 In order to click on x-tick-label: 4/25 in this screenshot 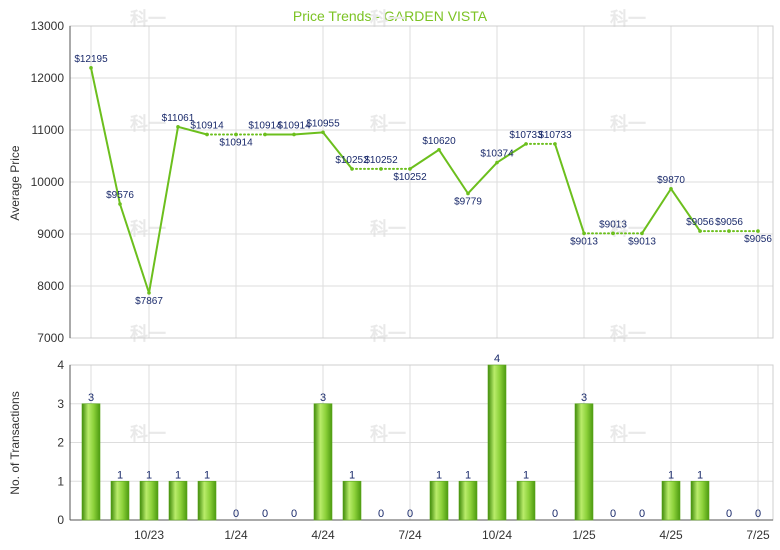, I will do `click(671, 535)`.